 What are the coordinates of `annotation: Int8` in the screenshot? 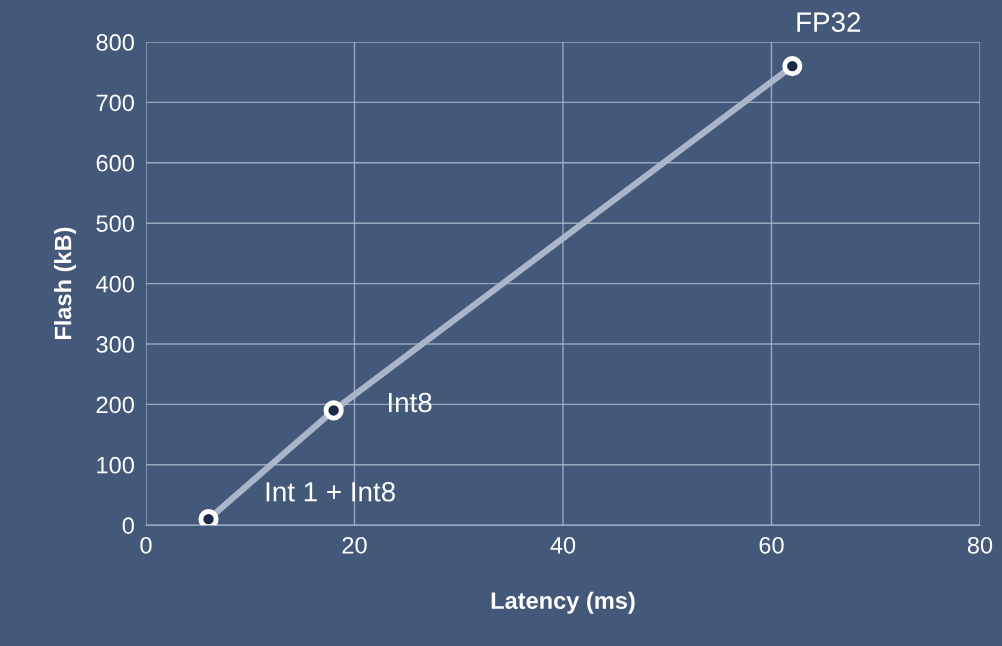 It's located at (410, 402).